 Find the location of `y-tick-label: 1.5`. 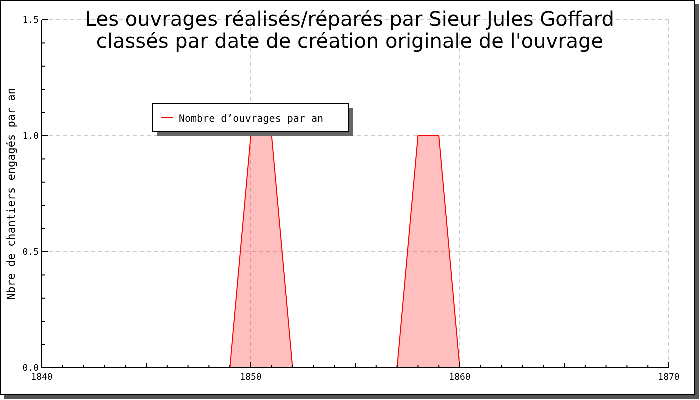

y-tick-label: 1.5 is located at coordinates (30, 21).